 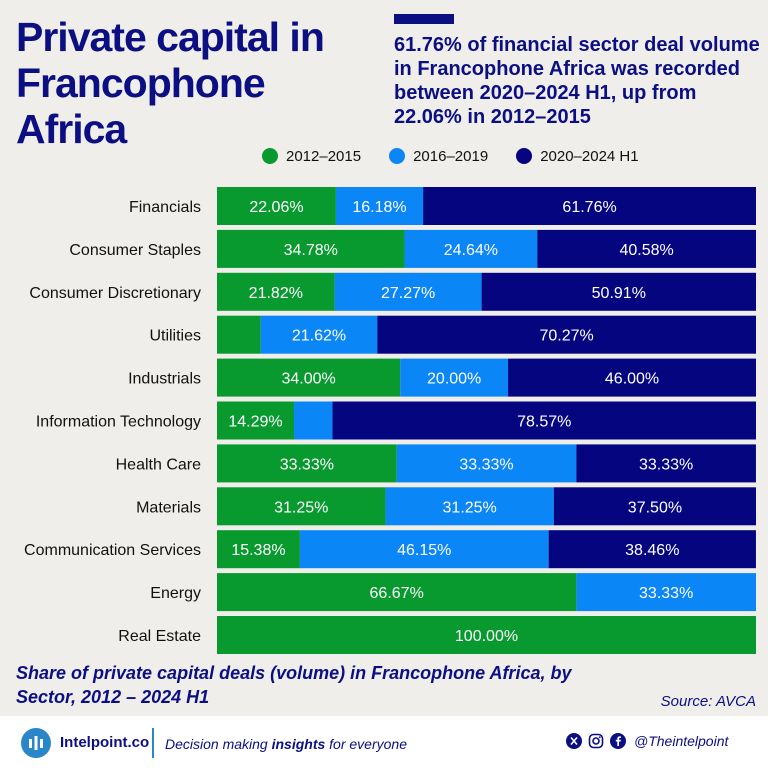 What do you see at coordinates (596, 741) in the screenshot?
I see `instagram-icon` at bounding box center [596, 741].